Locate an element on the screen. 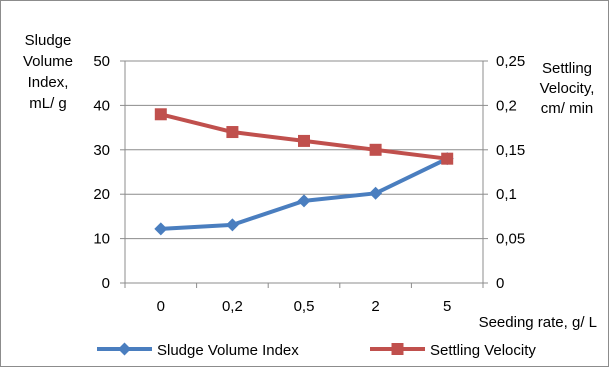  legend-item: Settling Velocity is located at coordinates (453, 350).